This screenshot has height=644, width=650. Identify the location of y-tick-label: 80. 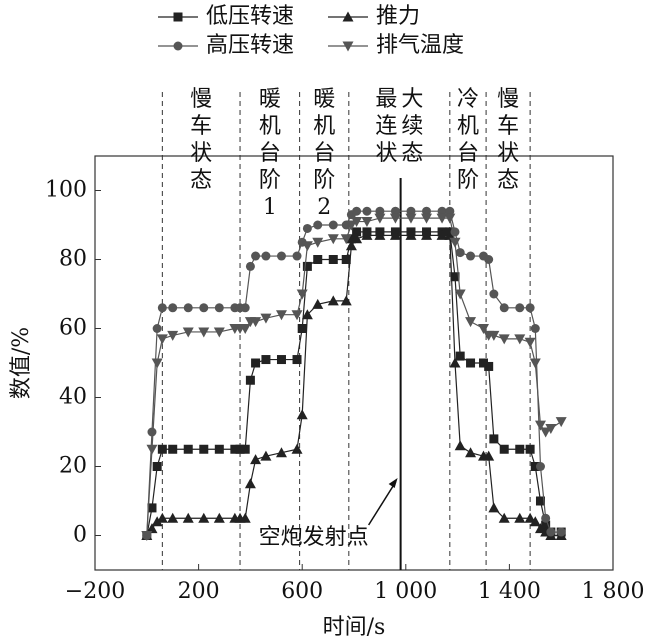
(73, 259).